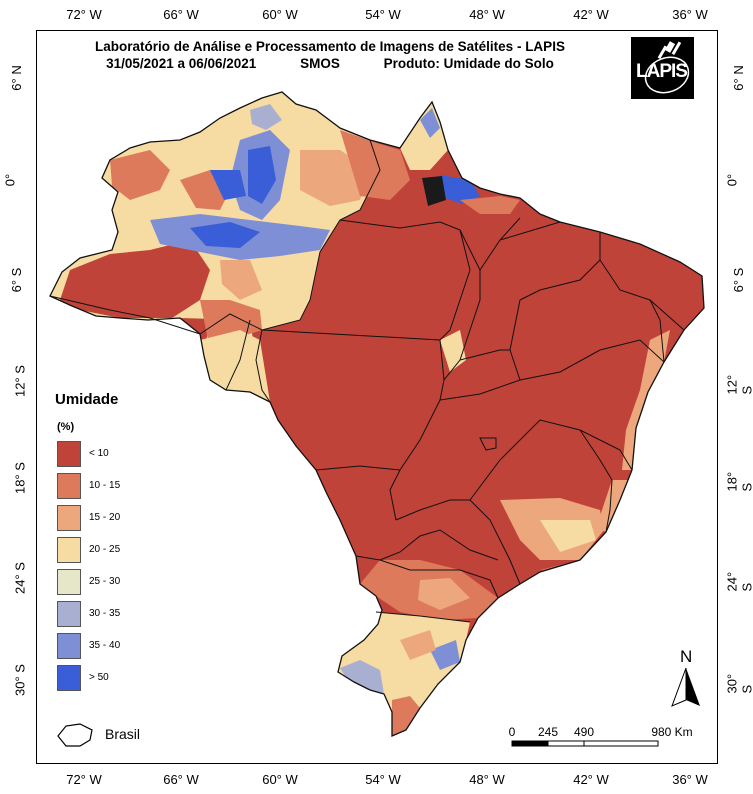 The height and width of the screenshot is (794, 753). What do you see at coordinates (548, 732) in the screenshot?
I see `scale-label: 245` at bounding box center [548, 732].